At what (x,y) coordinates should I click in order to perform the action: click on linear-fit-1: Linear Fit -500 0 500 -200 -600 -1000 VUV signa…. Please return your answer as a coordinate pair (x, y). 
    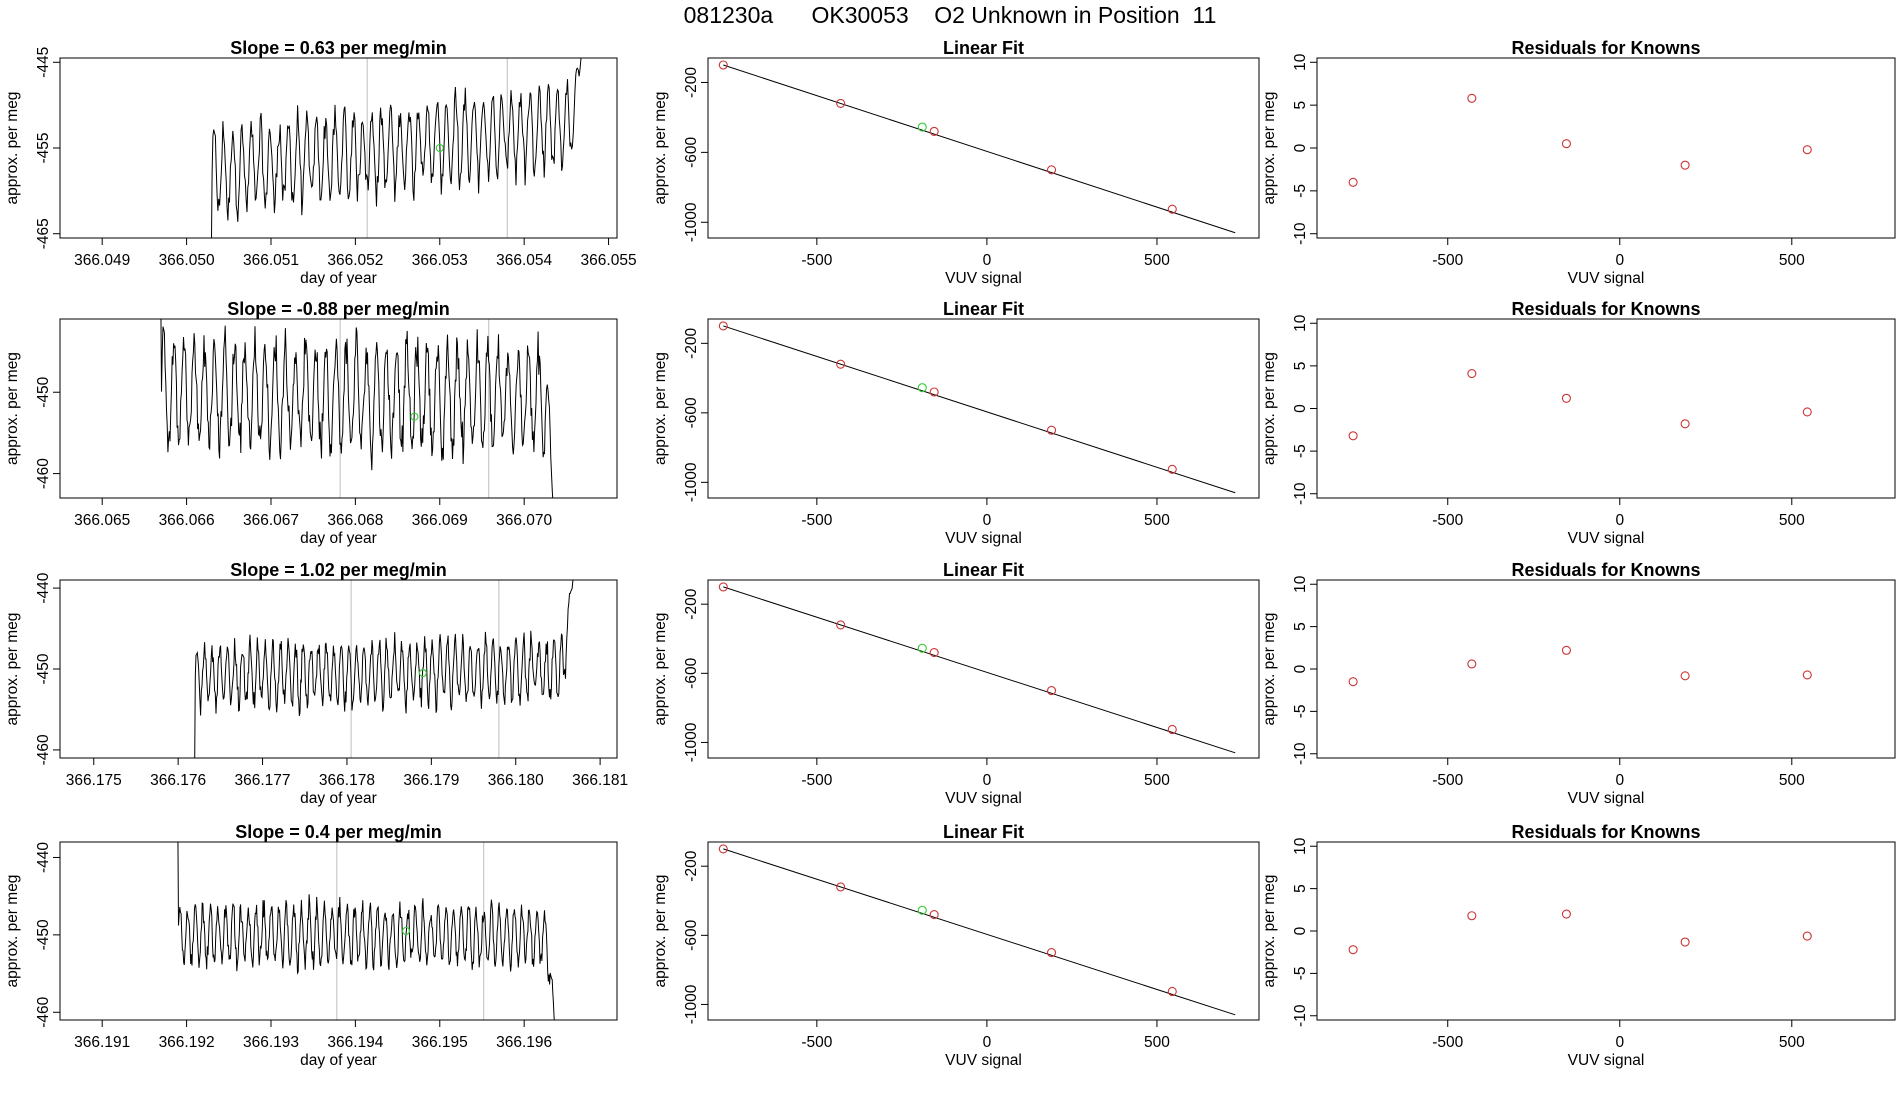
    Looking at the image, I should click on (956, 162).